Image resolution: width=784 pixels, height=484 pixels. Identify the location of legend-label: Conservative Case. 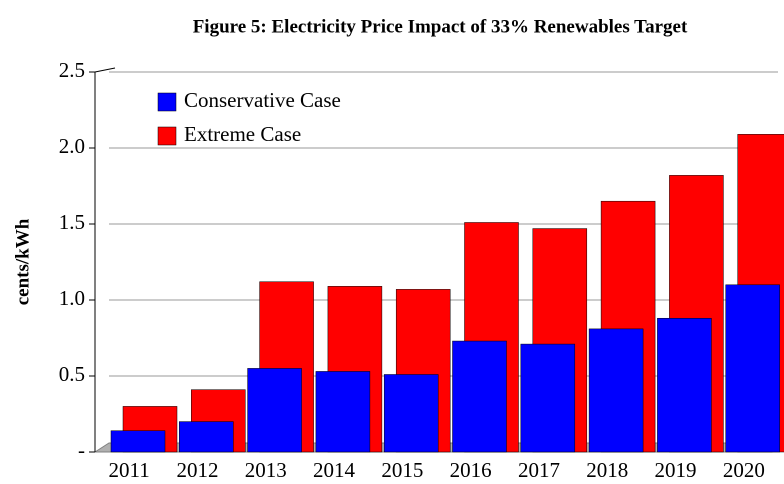
(262, 100).